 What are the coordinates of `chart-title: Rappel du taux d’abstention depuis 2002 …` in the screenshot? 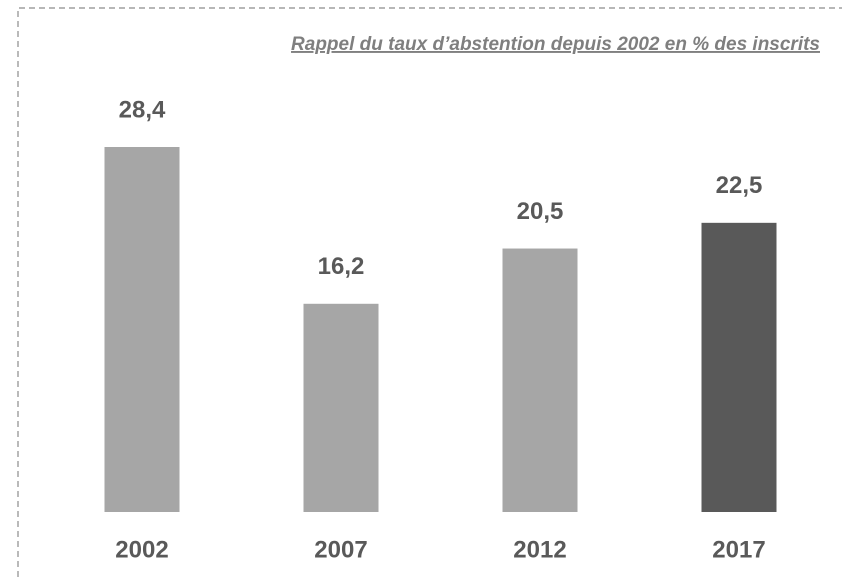 It's located at (555, 44).